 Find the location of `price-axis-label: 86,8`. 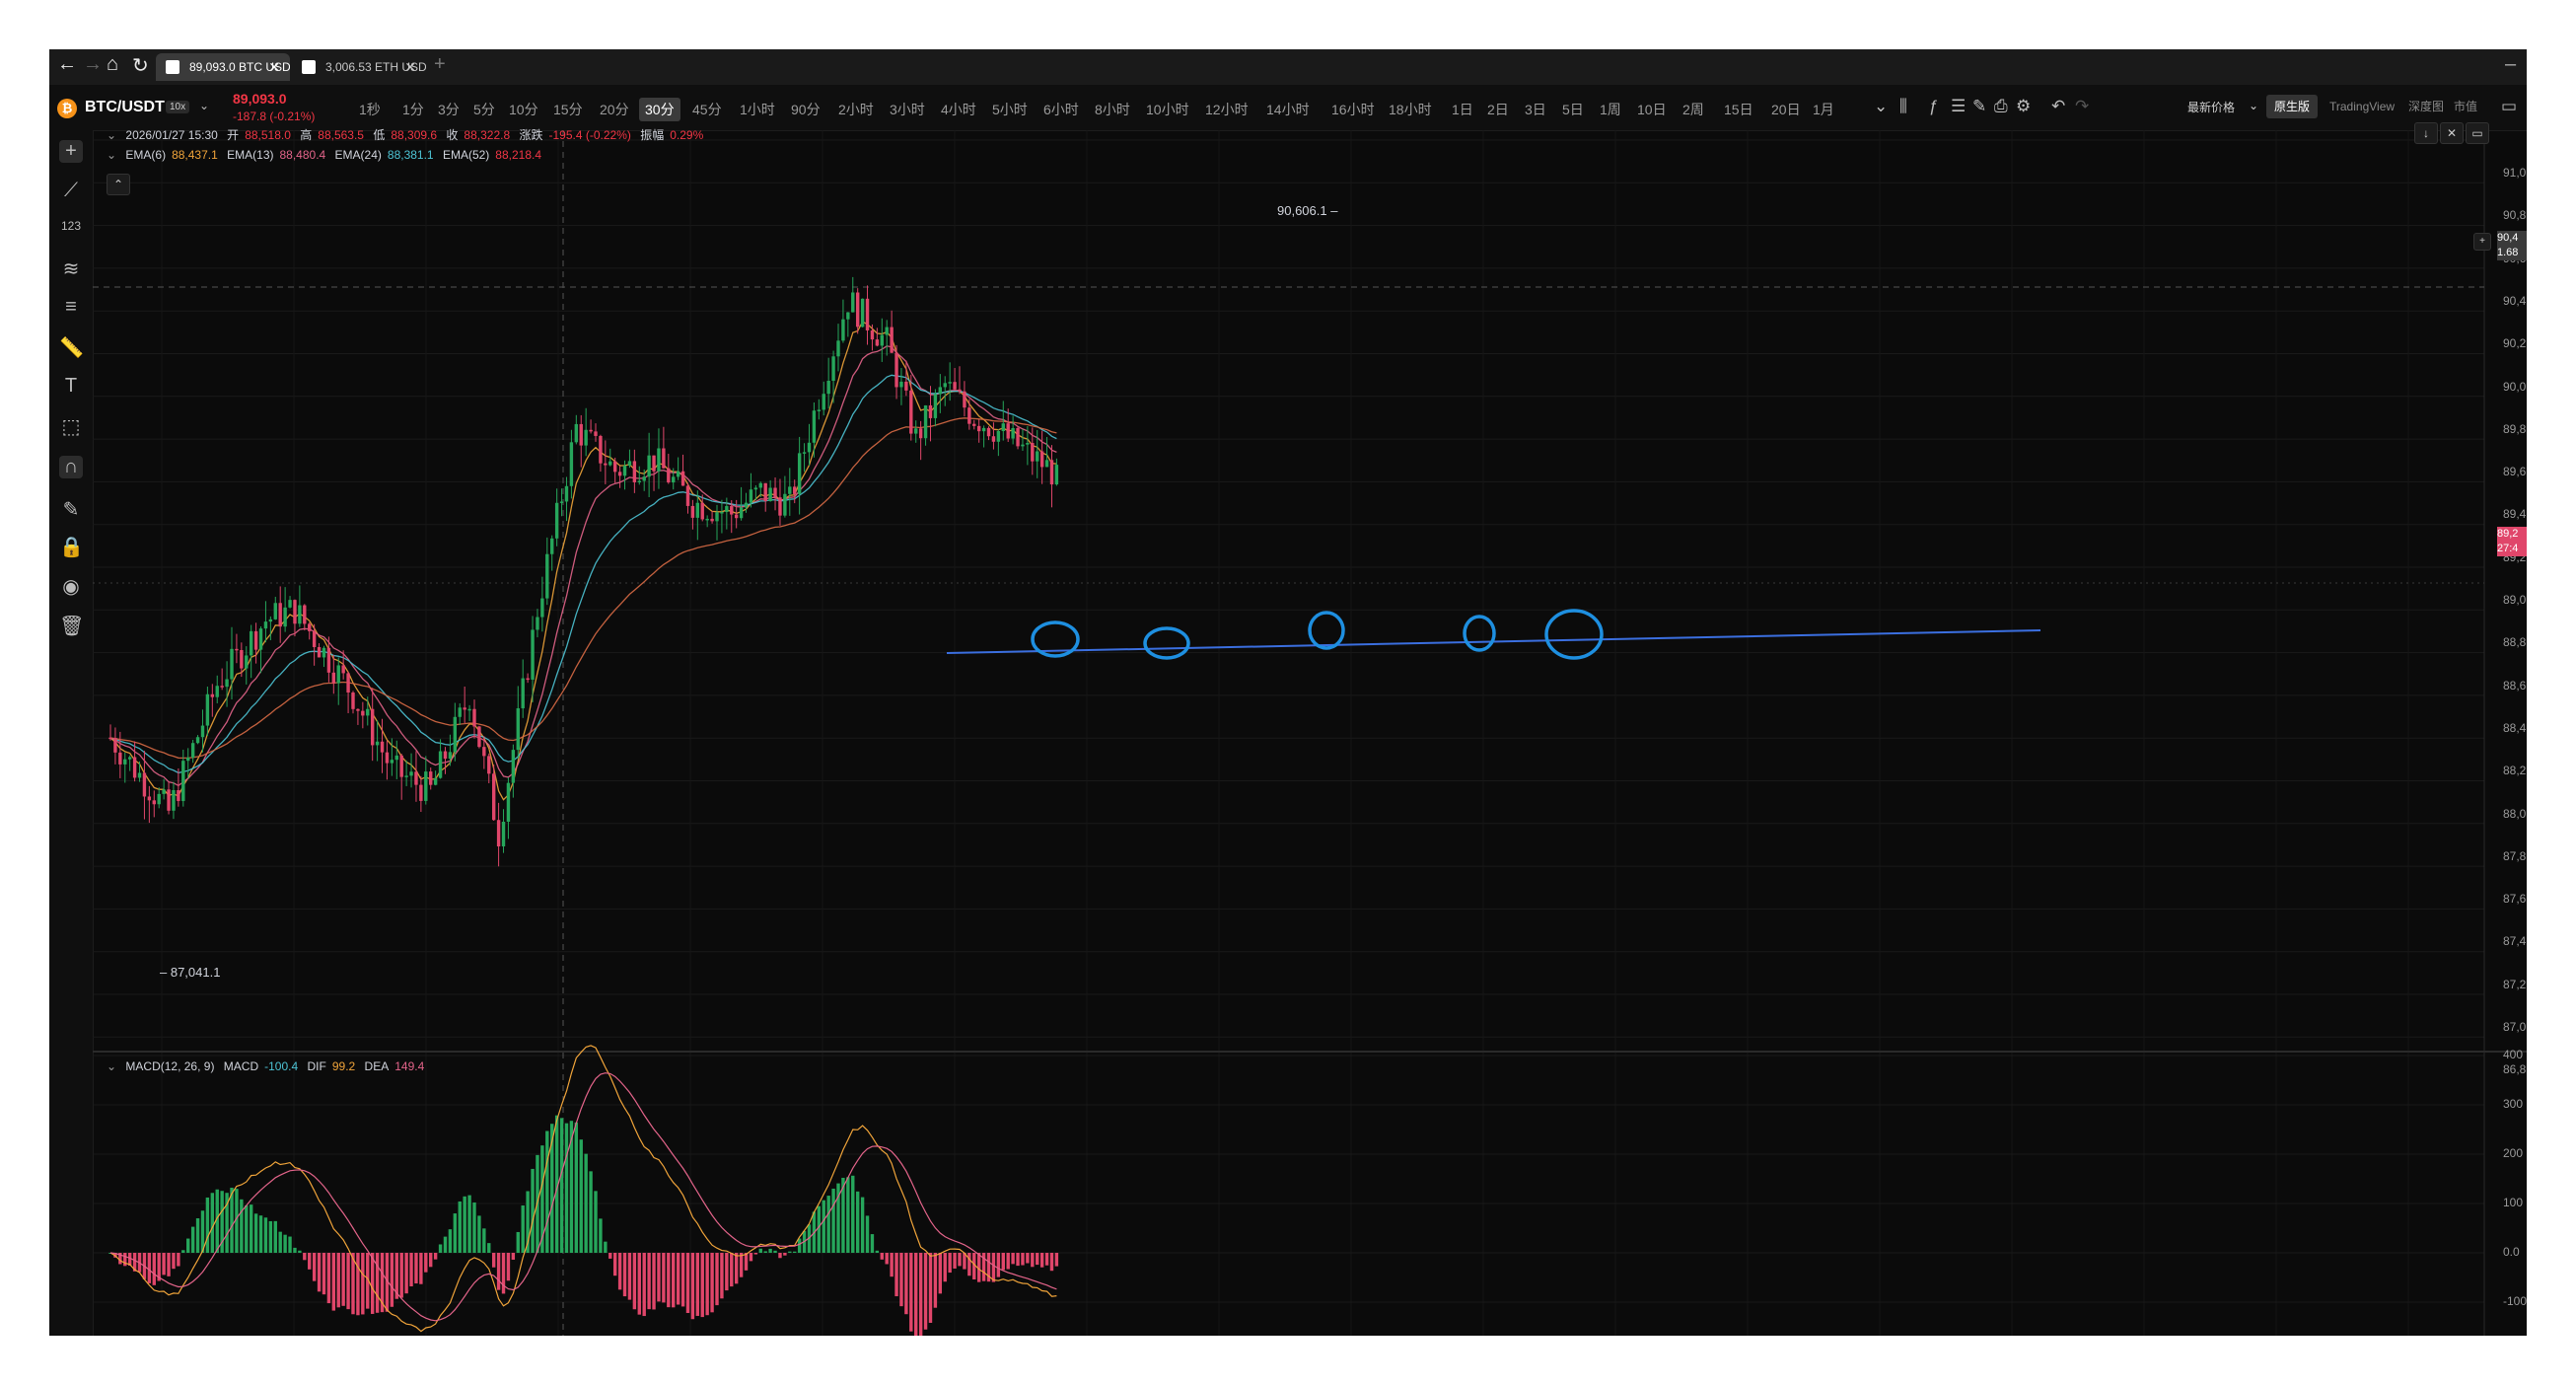

price-axis-label: 86,8 is located at coordinates (2515, 1069).